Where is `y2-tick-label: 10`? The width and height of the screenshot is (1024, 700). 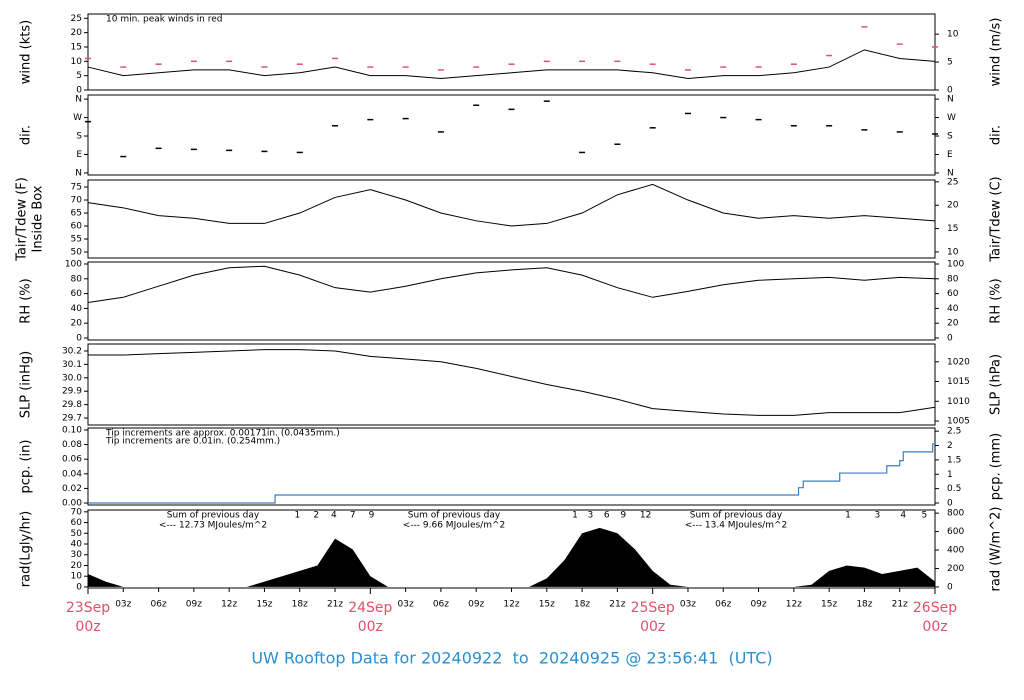 y2-tick-label: 10 is located at coordinates (953, 35).